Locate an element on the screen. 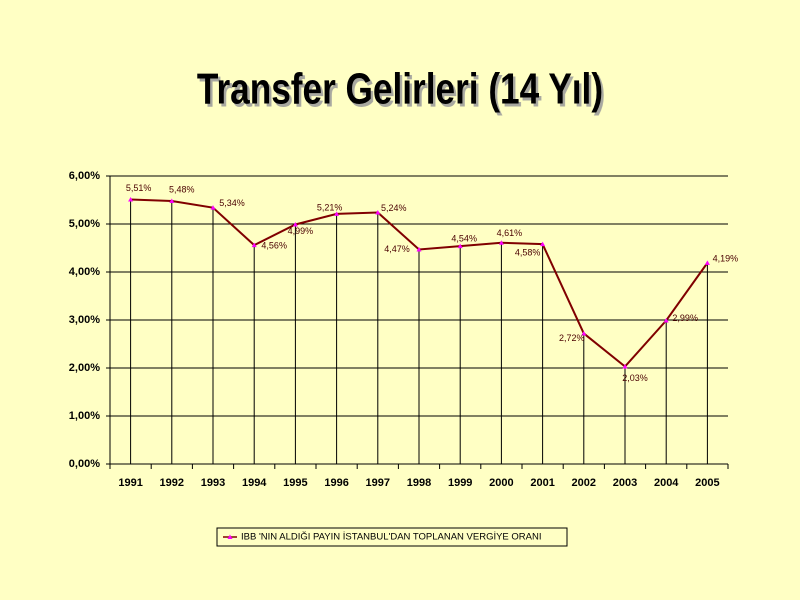 The image size is (800, 600). x-tick-label: 2000 is located at coordinates (501, 483).